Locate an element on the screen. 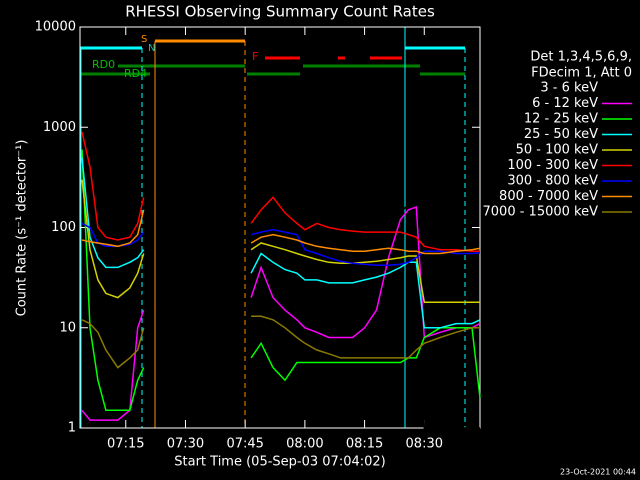 The width and height of the screenshot is (640, 480). legend-label: 50 - 100 keV is located at coordinates (557, 150).